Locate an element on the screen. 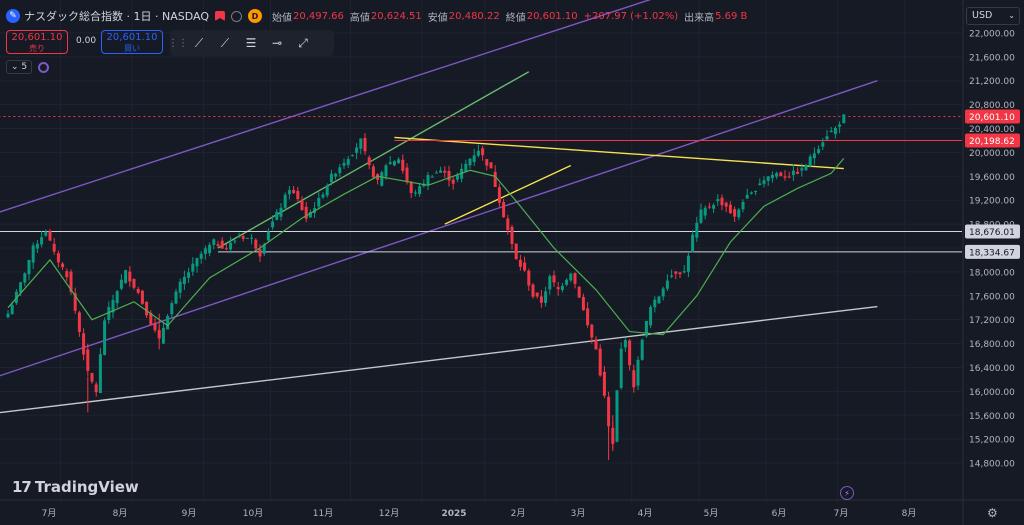 The image size is (1024, 525). currency-select: USD ⌄ is located at coordinates (993, 16).